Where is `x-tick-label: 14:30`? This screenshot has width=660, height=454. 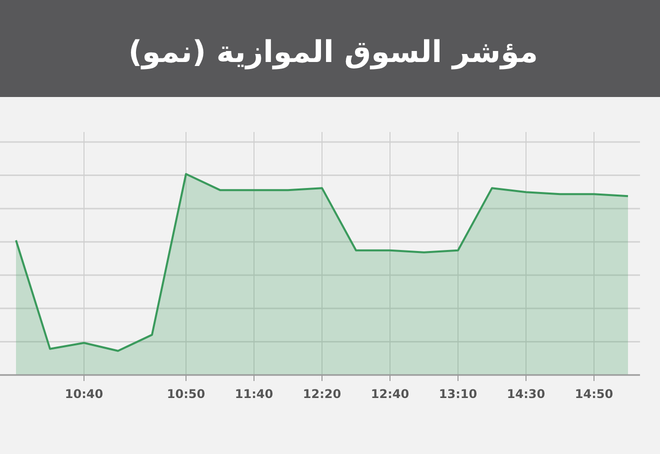
x-tick-label: 14:30 is located at coordinates (526, 394).